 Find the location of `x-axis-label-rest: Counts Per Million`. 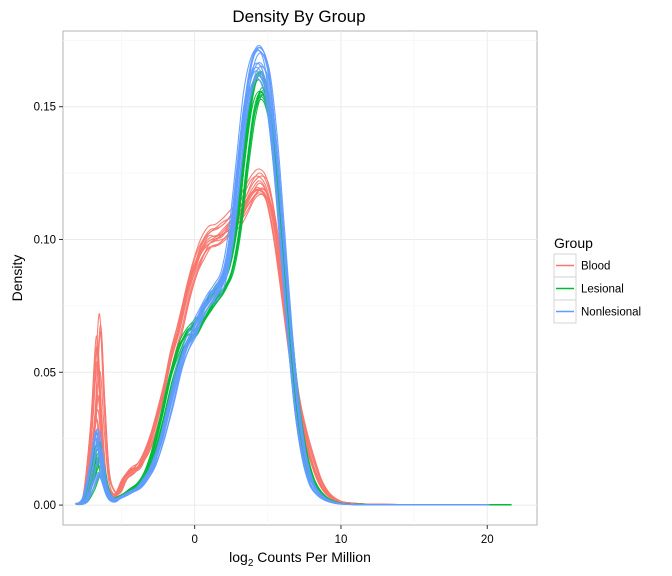

x-axis-label-rest: Counts Per Million is located at coordinates (312, 557).